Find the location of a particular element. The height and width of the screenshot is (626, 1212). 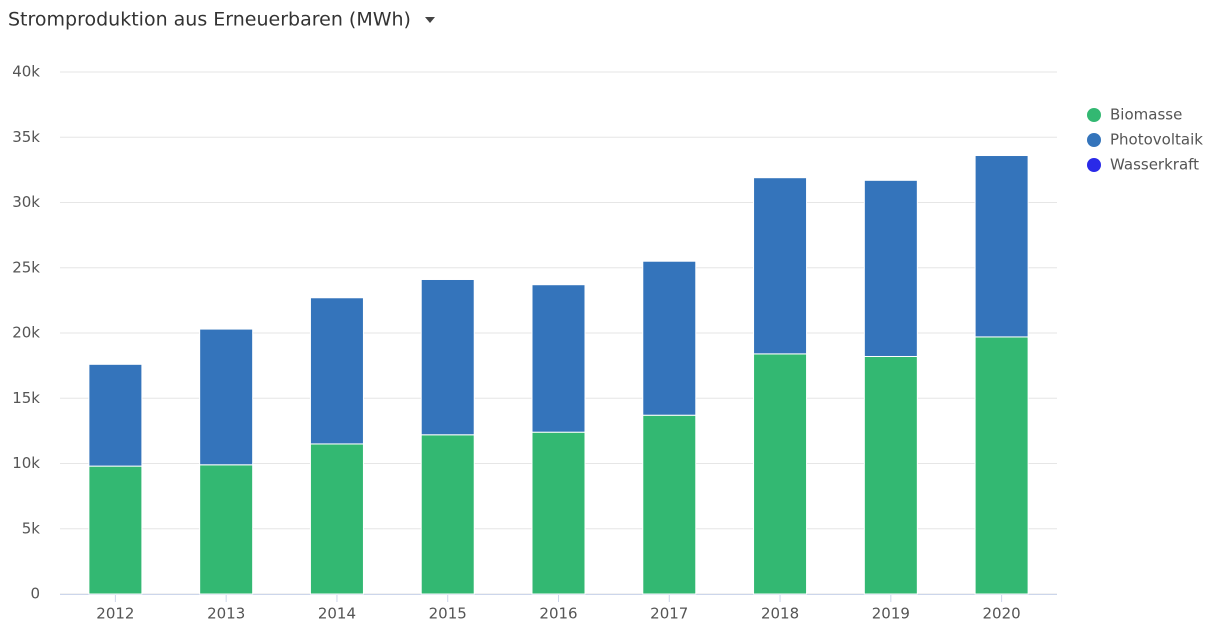

y-tick-label: 15k is located at coordinates (26, 398).